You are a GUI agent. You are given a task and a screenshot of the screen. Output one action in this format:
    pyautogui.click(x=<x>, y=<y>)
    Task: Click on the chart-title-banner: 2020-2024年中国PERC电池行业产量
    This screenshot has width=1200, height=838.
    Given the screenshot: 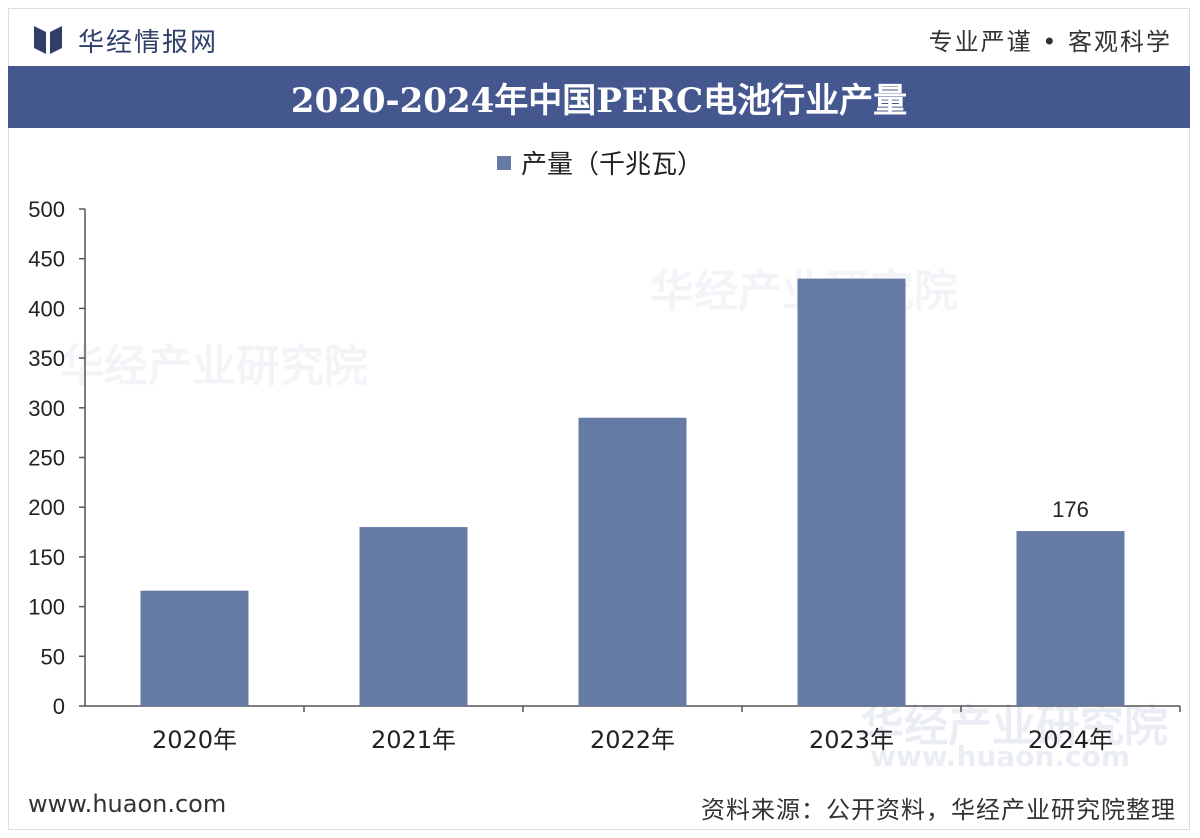 What is the action you would take?
    pyautogui.click(x=599, y=97)
    